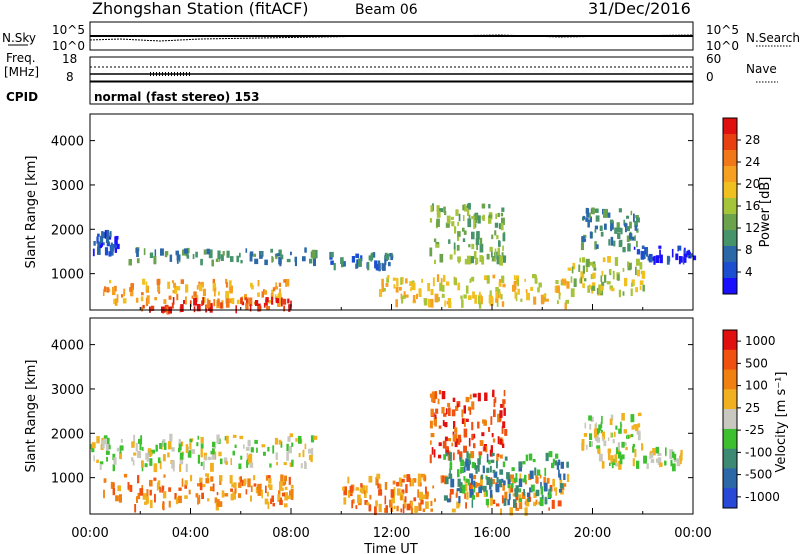  Describe the element at coordinates (760, 341) in the screenshot. I see `colorbar-tick-label: 1000` at that location.